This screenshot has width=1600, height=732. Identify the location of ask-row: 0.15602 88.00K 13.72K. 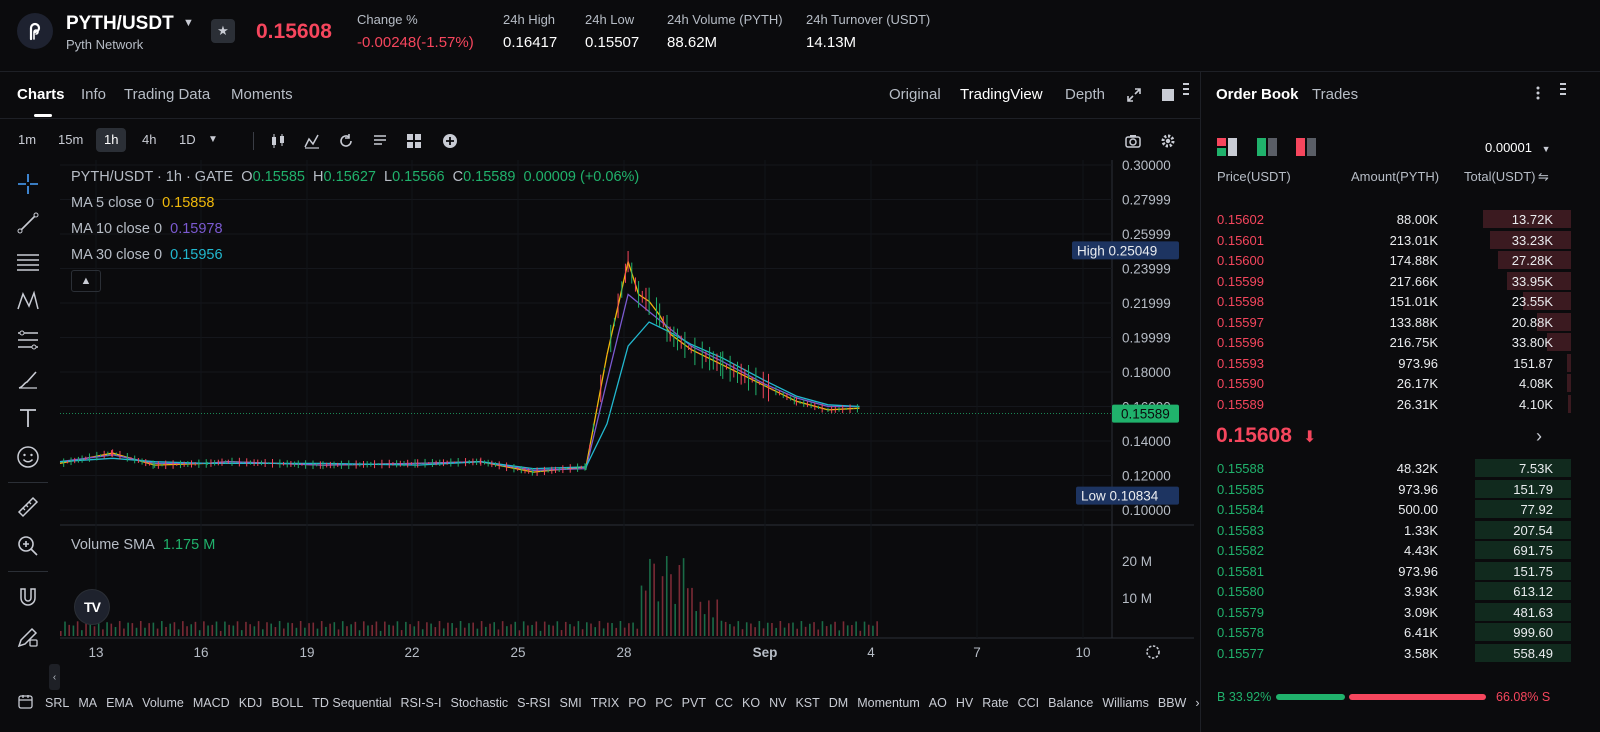
(1386, 219).